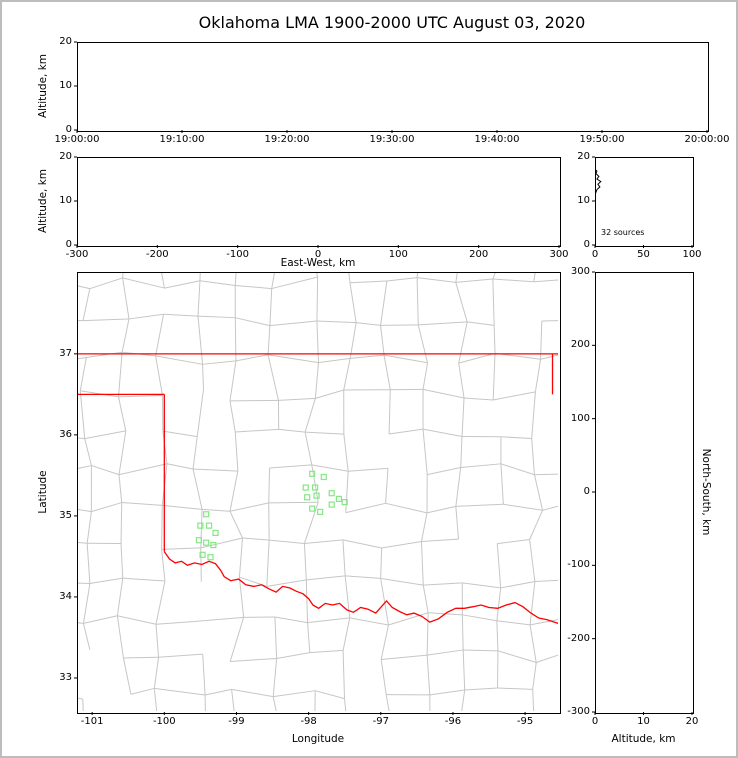  Describe the element at coordinates (643, 254) in the screenshot. I see `x-tick-label: 50` at that location.